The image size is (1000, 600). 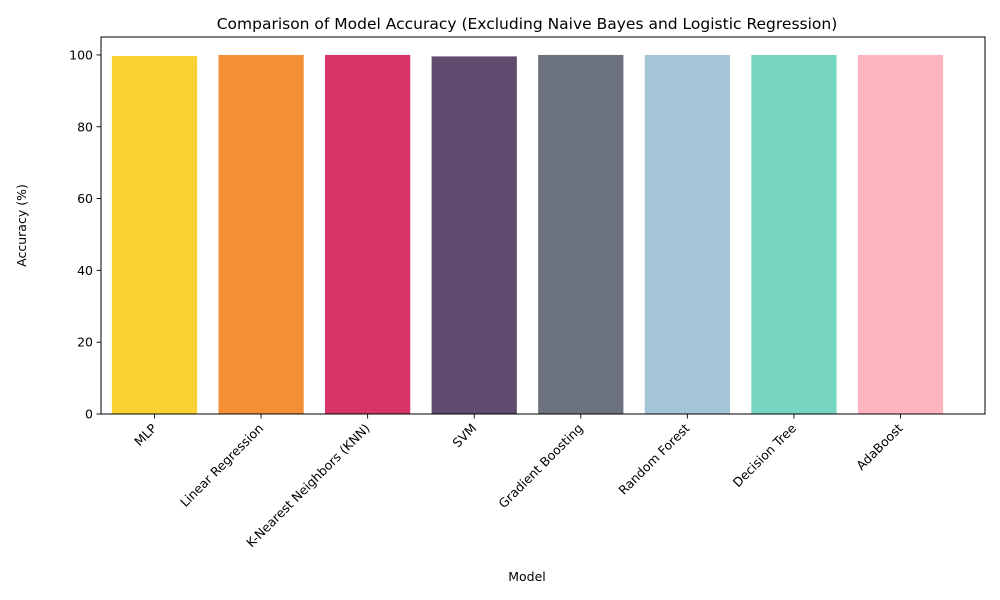 What do you see at coordinates (81, 54) in the screenshot?
I see `y-tick-label: 100` at bounding box center [81, 54].